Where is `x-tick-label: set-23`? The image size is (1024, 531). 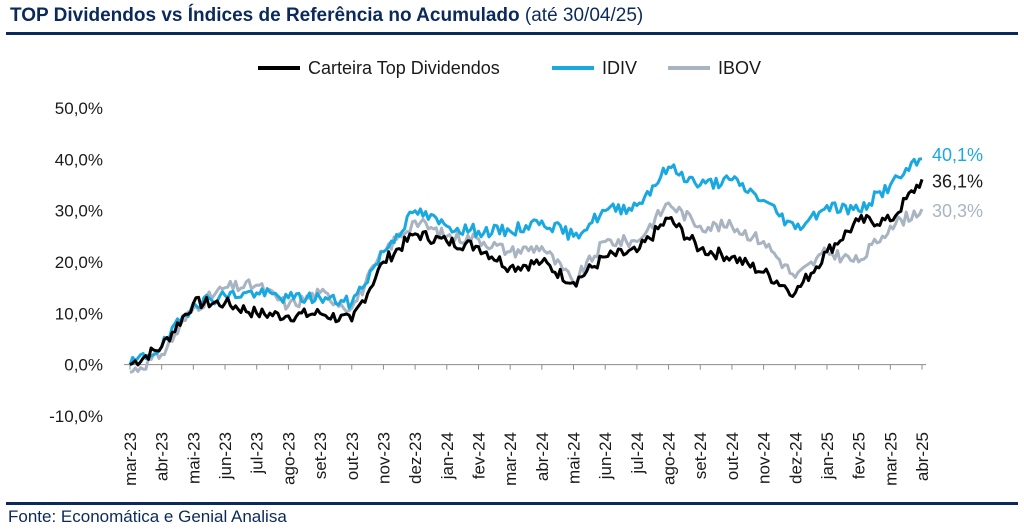 x-tick-label: set-23 is located at coordinates (320, 455).